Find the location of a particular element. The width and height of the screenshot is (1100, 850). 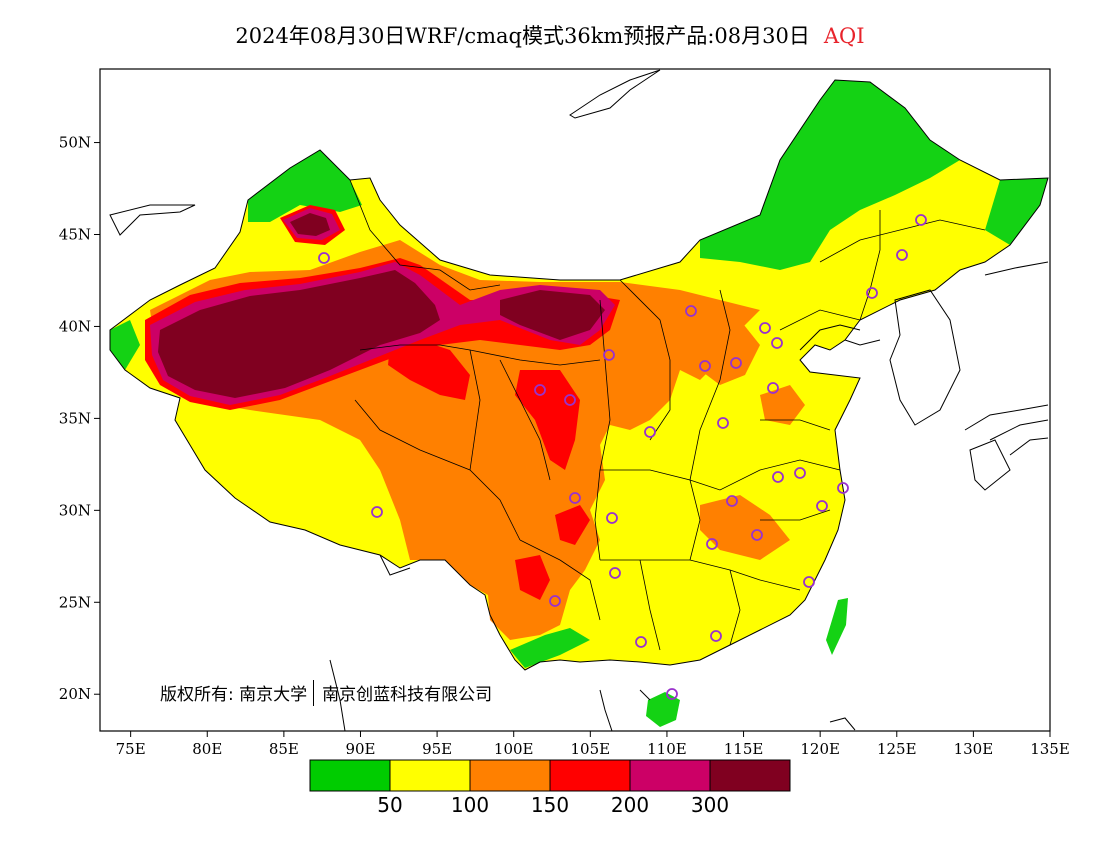

region-red-qaidam is located at coordinates (429, 370).